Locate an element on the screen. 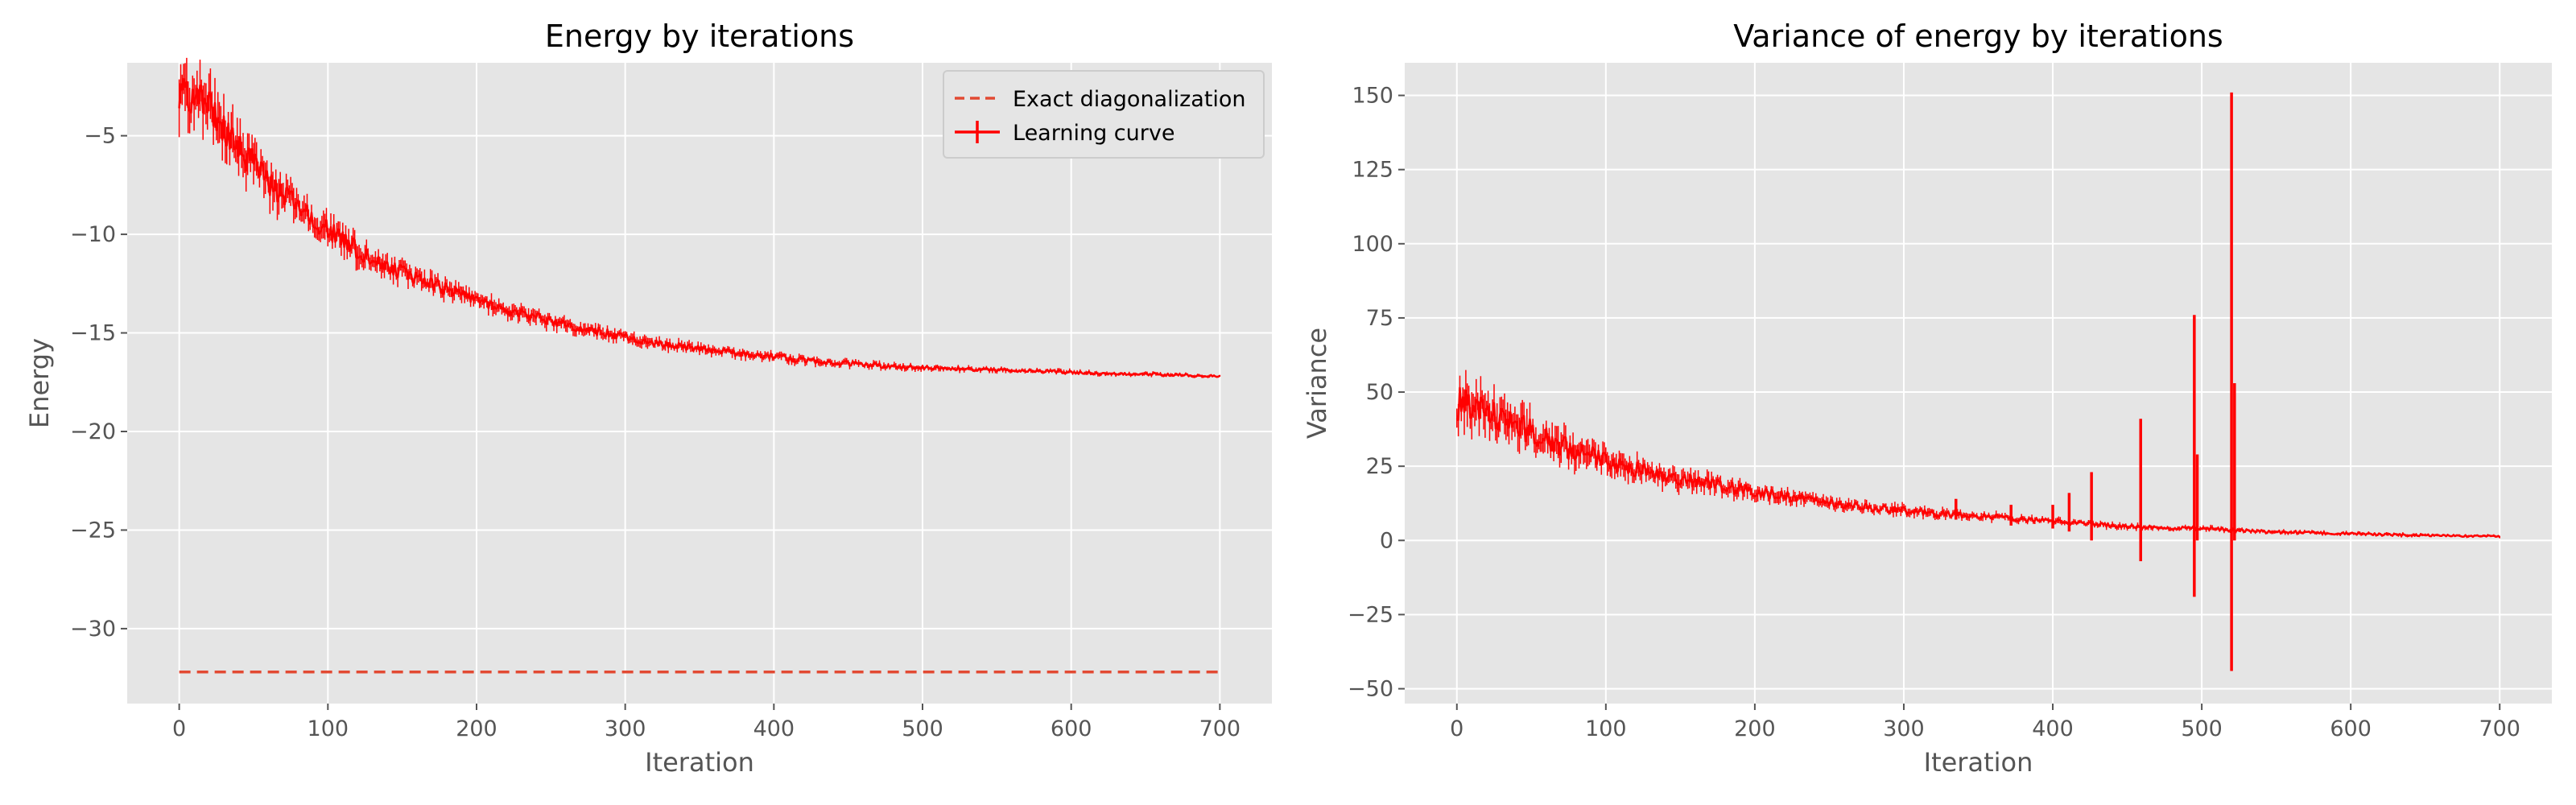 The height and width of the screenshot is (805, 2576). y-tick-label: −15 is located at coordinates (93, 333).